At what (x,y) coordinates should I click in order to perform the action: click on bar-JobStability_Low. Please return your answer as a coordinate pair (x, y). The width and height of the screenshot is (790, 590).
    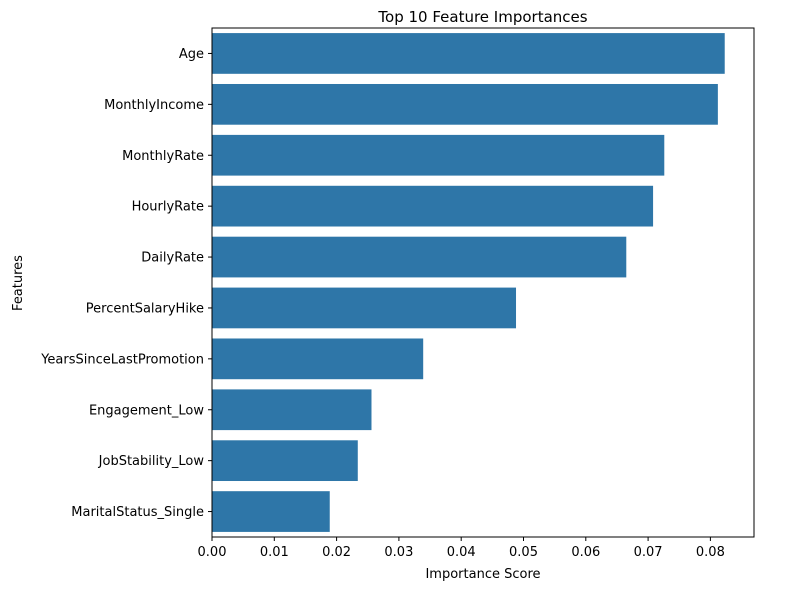
    Looking at the image, I should click on (285, 461).